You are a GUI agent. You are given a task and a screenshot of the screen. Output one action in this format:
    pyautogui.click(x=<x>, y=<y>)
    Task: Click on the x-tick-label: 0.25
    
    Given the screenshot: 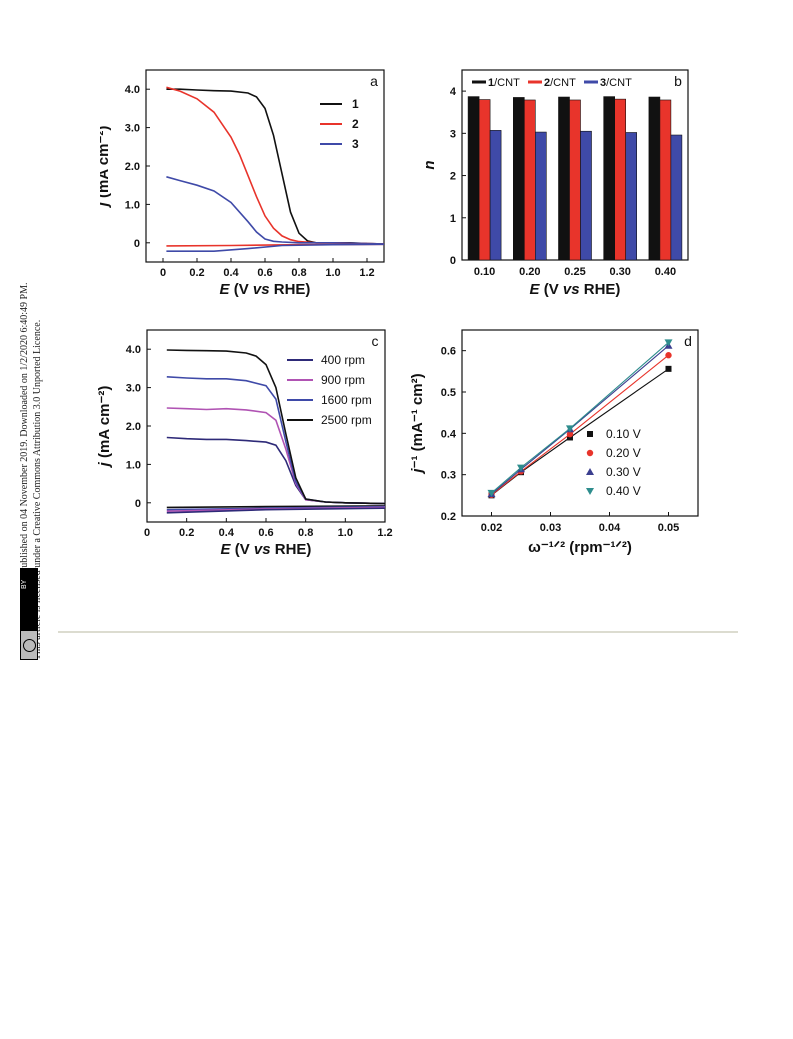 What is the action you would take?
    pyautogui.click(x=574, y=272)
    